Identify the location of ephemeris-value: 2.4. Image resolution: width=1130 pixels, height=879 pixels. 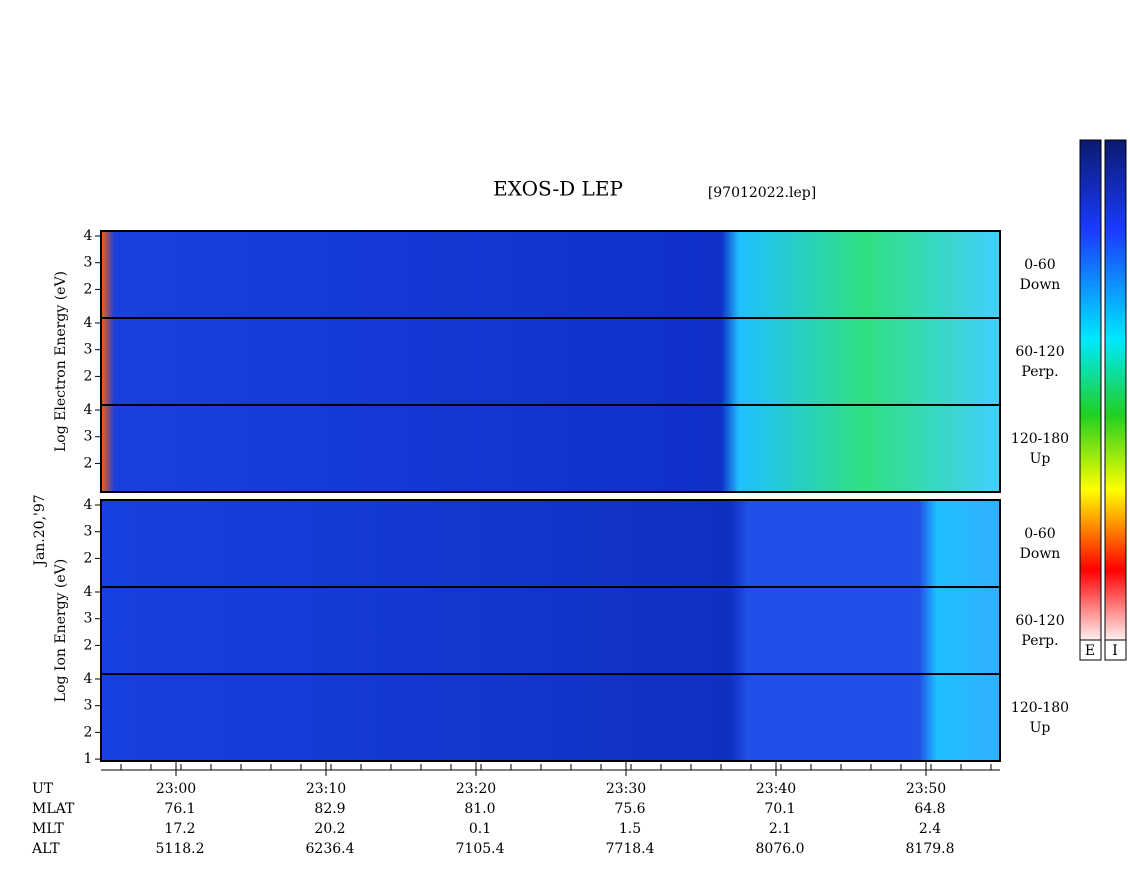
(930, 829).